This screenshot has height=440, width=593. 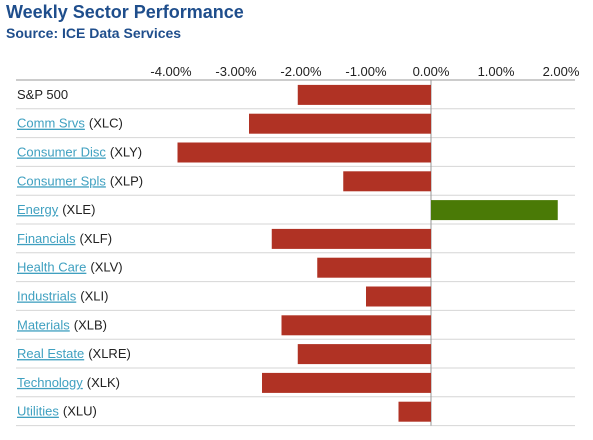 I want to click on row-label: Consumer Spls (XLP), so click(x=80, y=180).